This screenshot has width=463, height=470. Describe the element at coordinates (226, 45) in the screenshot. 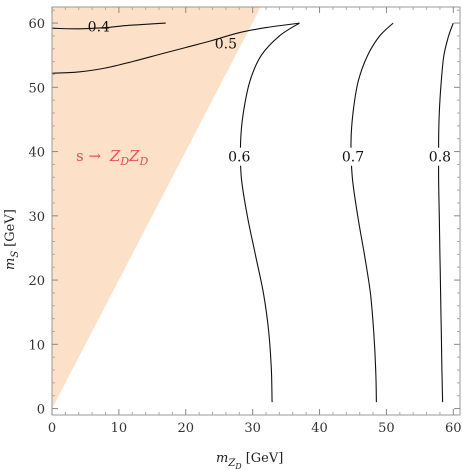

I see `contour-label-0.5: 0.5` at that location.